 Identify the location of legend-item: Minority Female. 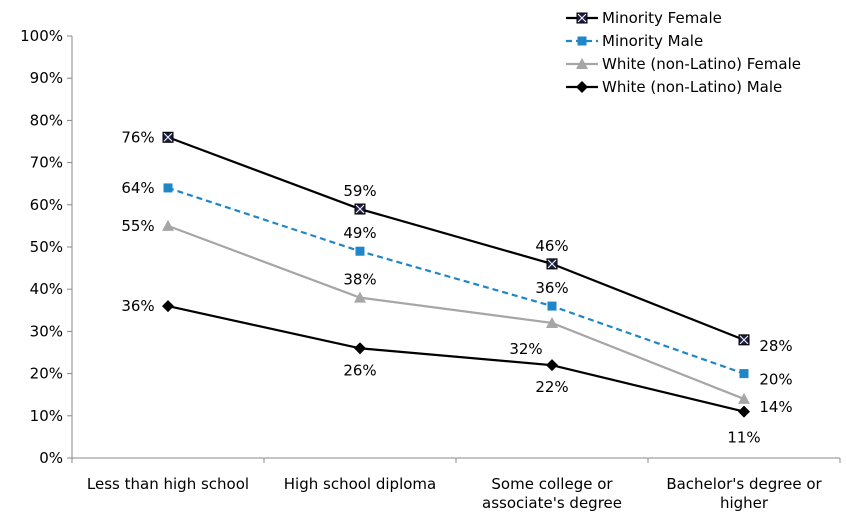
(644, 18).